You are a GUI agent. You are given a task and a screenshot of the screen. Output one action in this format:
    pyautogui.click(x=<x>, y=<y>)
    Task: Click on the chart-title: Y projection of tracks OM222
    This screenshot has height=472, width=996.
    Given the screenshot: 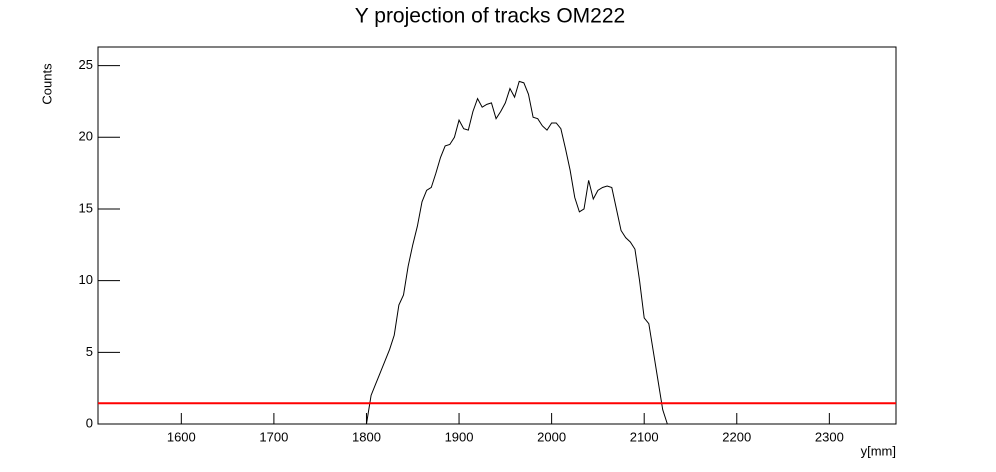 What is the action you would take?
    pyautogui.click(x=490, y=16)
    